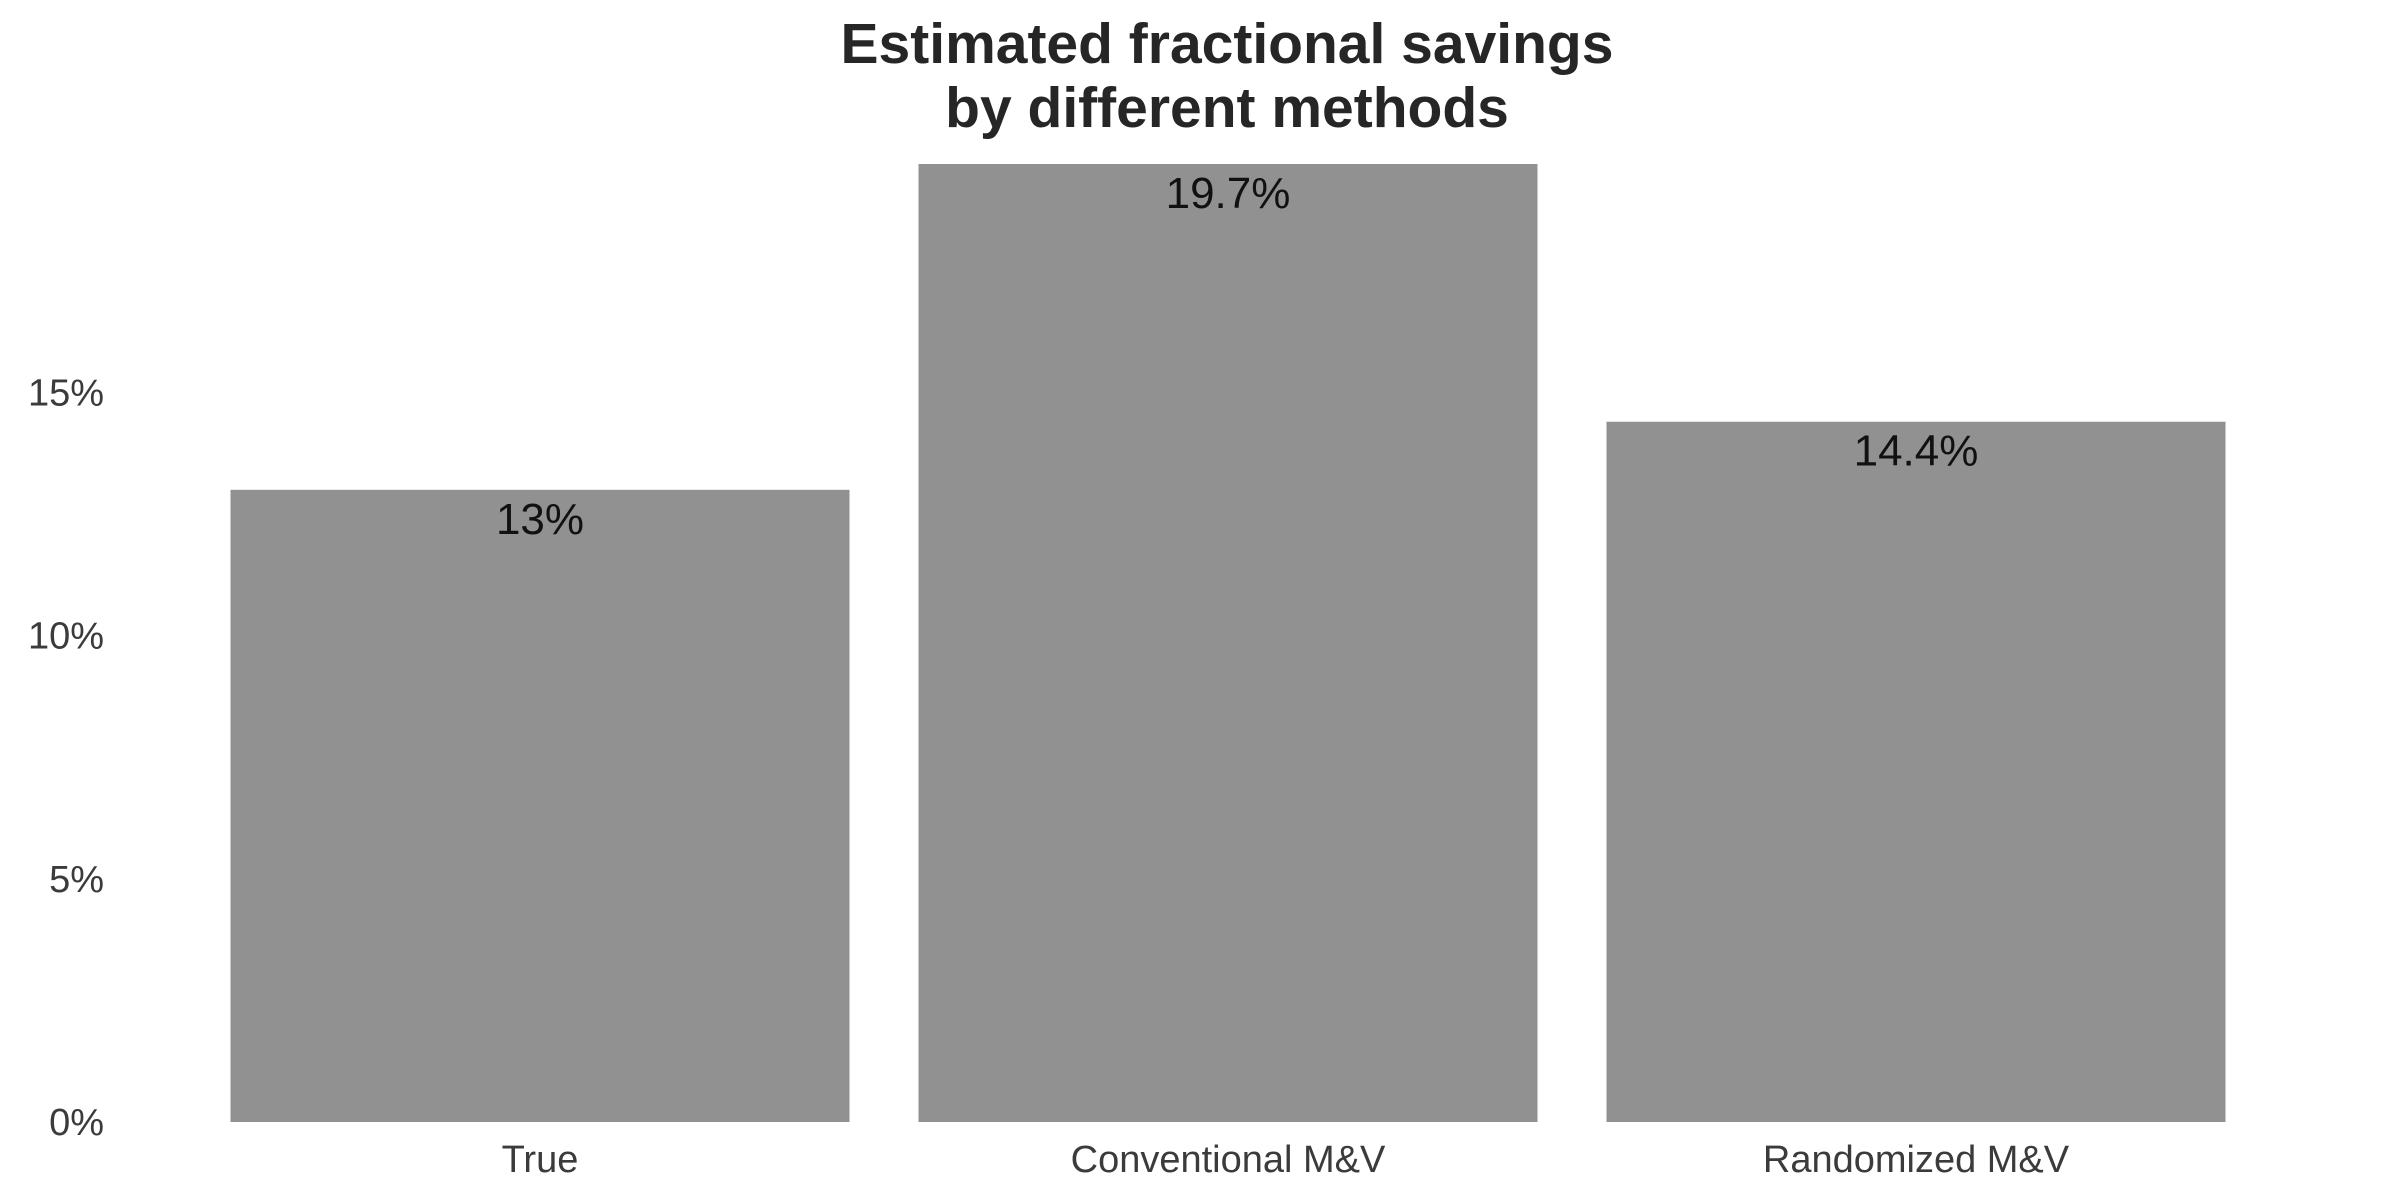 This screenshot has height=1200, width=2400. I want to click on x-tick-label: Conventional M&V, so click(1228, 1160).